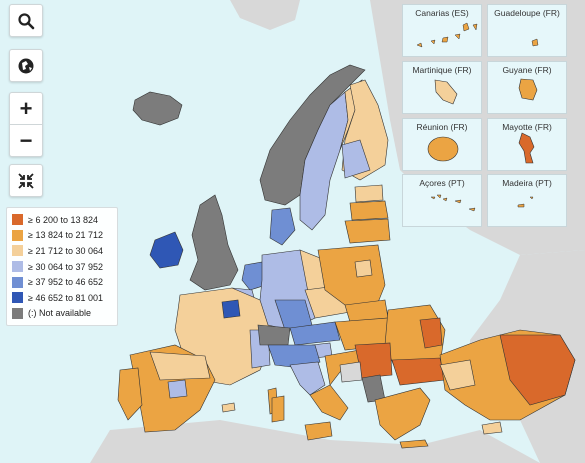  Describe the element at coordinates (315, 441) in the screenshot. I see `land-north-africa` at that location.